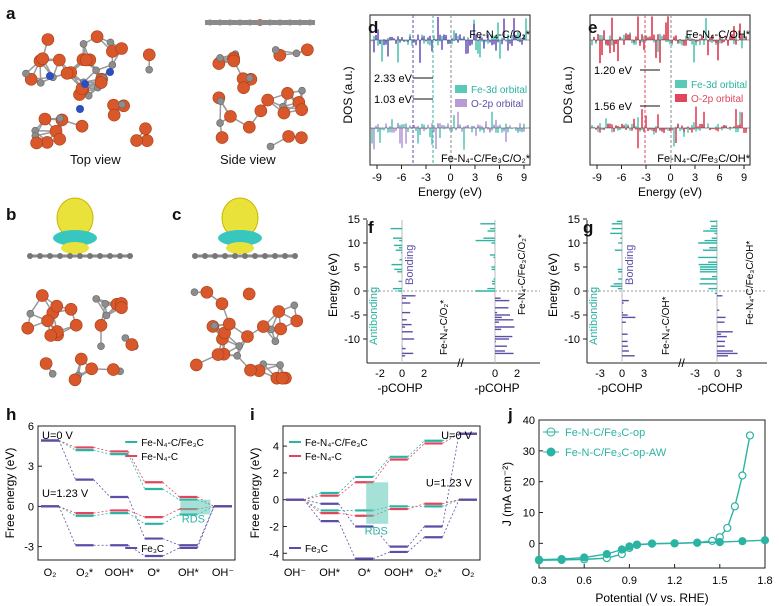 The width and height of the screenshot is (779, 606). I want to click on e-legend-o-swatch, so click(681, 98).